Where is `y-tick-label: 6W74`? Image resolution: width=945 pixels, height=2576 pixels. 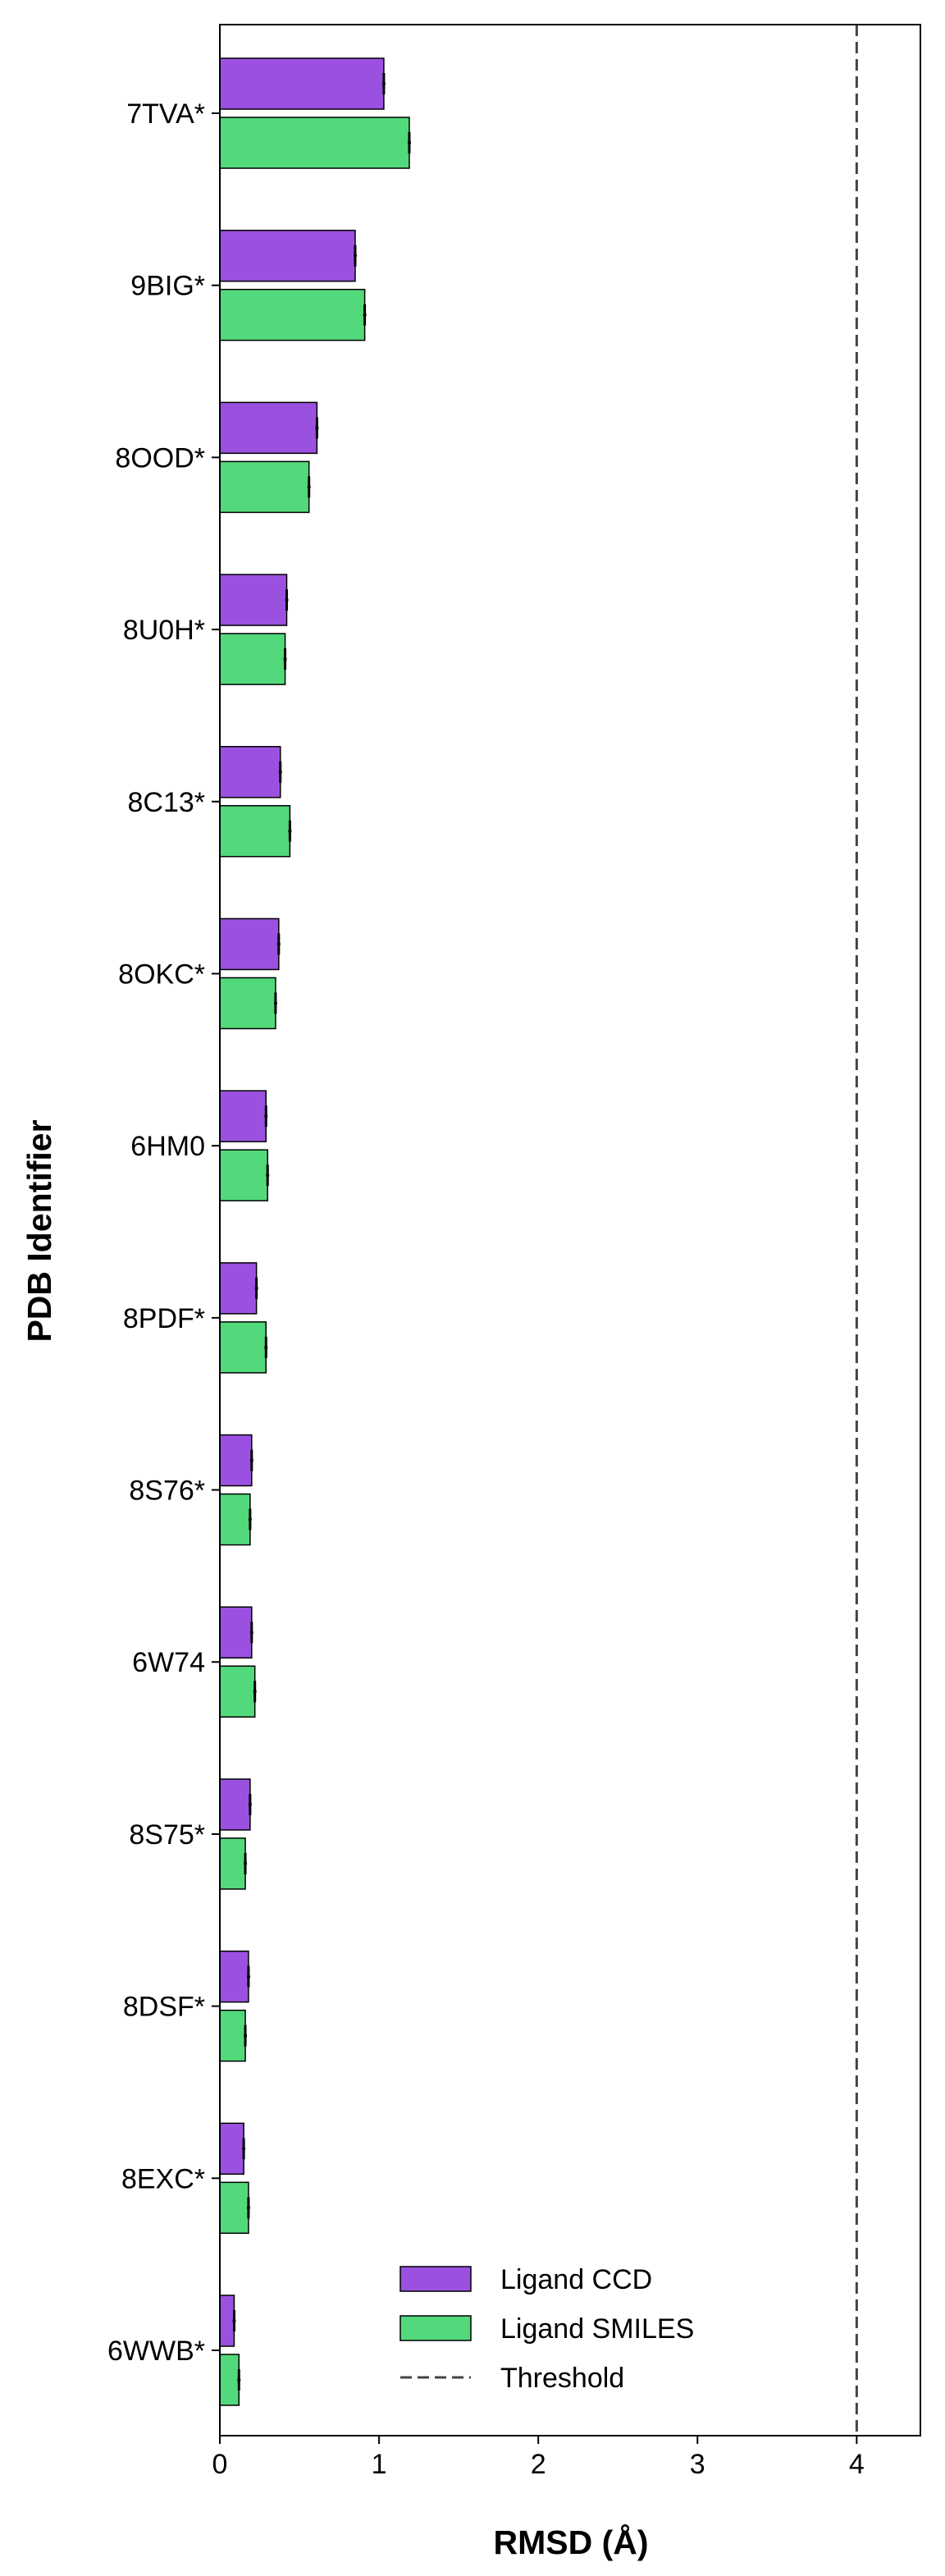 y-tick-label: 6W74 is located at coordinates (168, 1662).